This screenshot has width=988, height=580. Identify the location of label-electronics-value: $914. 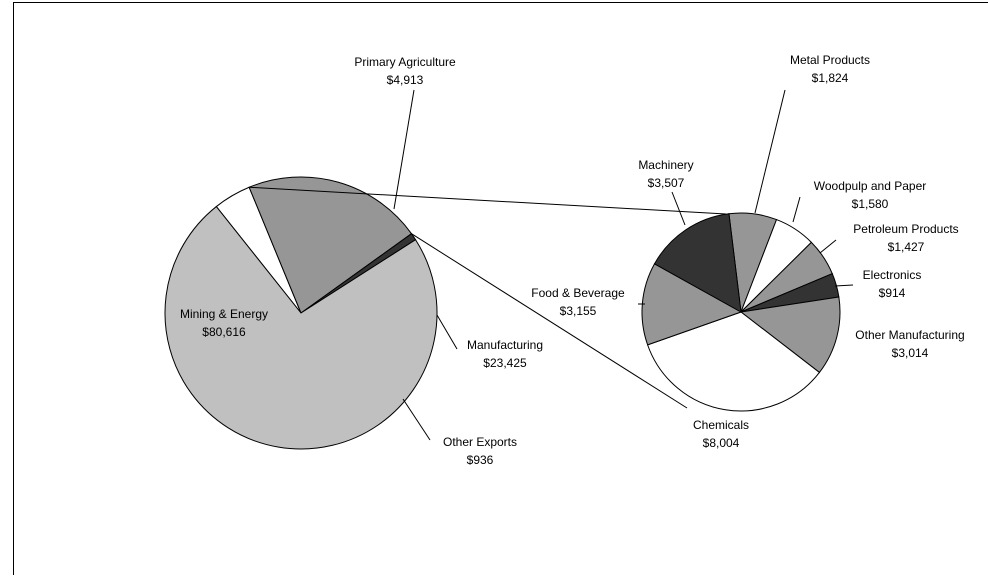
(892, 293).